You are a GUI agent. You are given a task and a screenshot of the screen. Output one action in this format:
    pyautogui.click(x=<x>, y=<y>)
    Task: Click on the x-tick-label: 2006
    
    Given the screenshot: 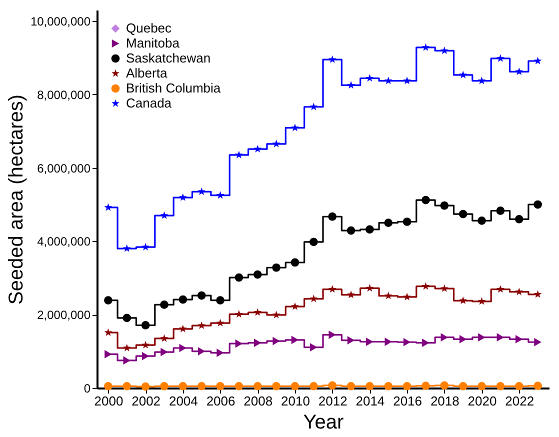 What is the action you would take?
    pyautogui.click(x=221, y=401)
    